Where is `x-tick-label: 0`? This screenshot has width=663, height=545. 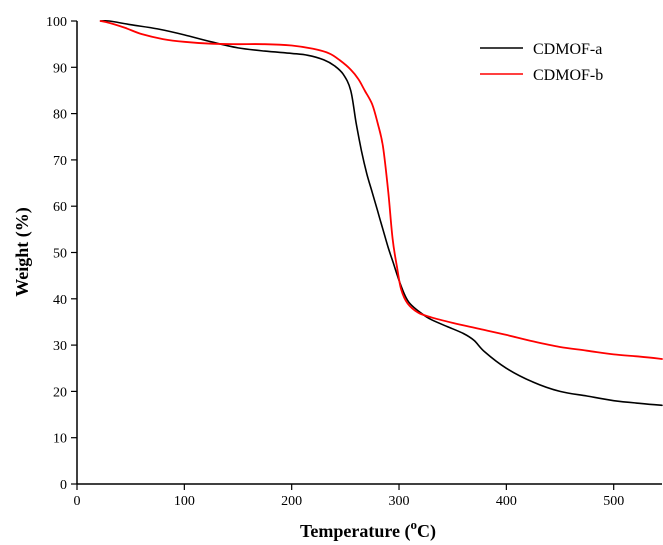
x-tick-label: 0 is located at coordinates (77, 501).